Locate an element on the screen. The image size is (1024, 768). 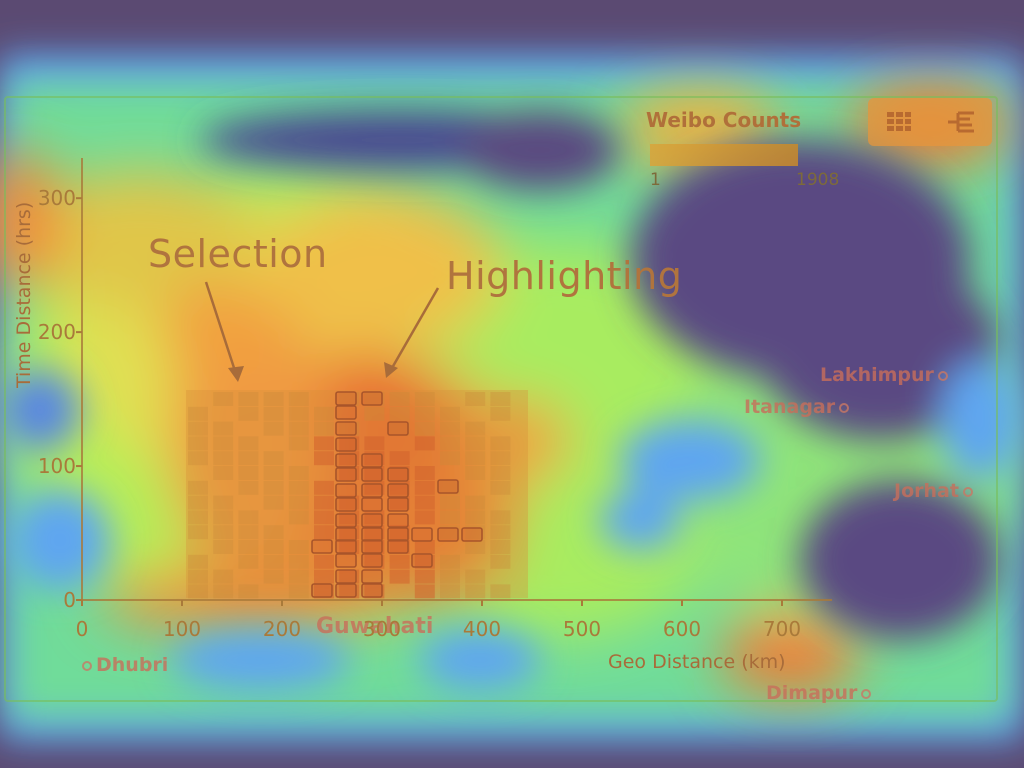
heatmap-cells is located at coordinates (357, 494).